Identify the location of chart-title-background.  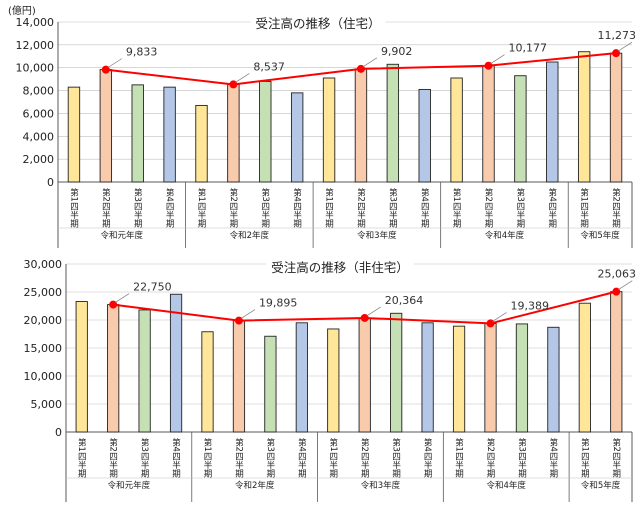
(340, 267).